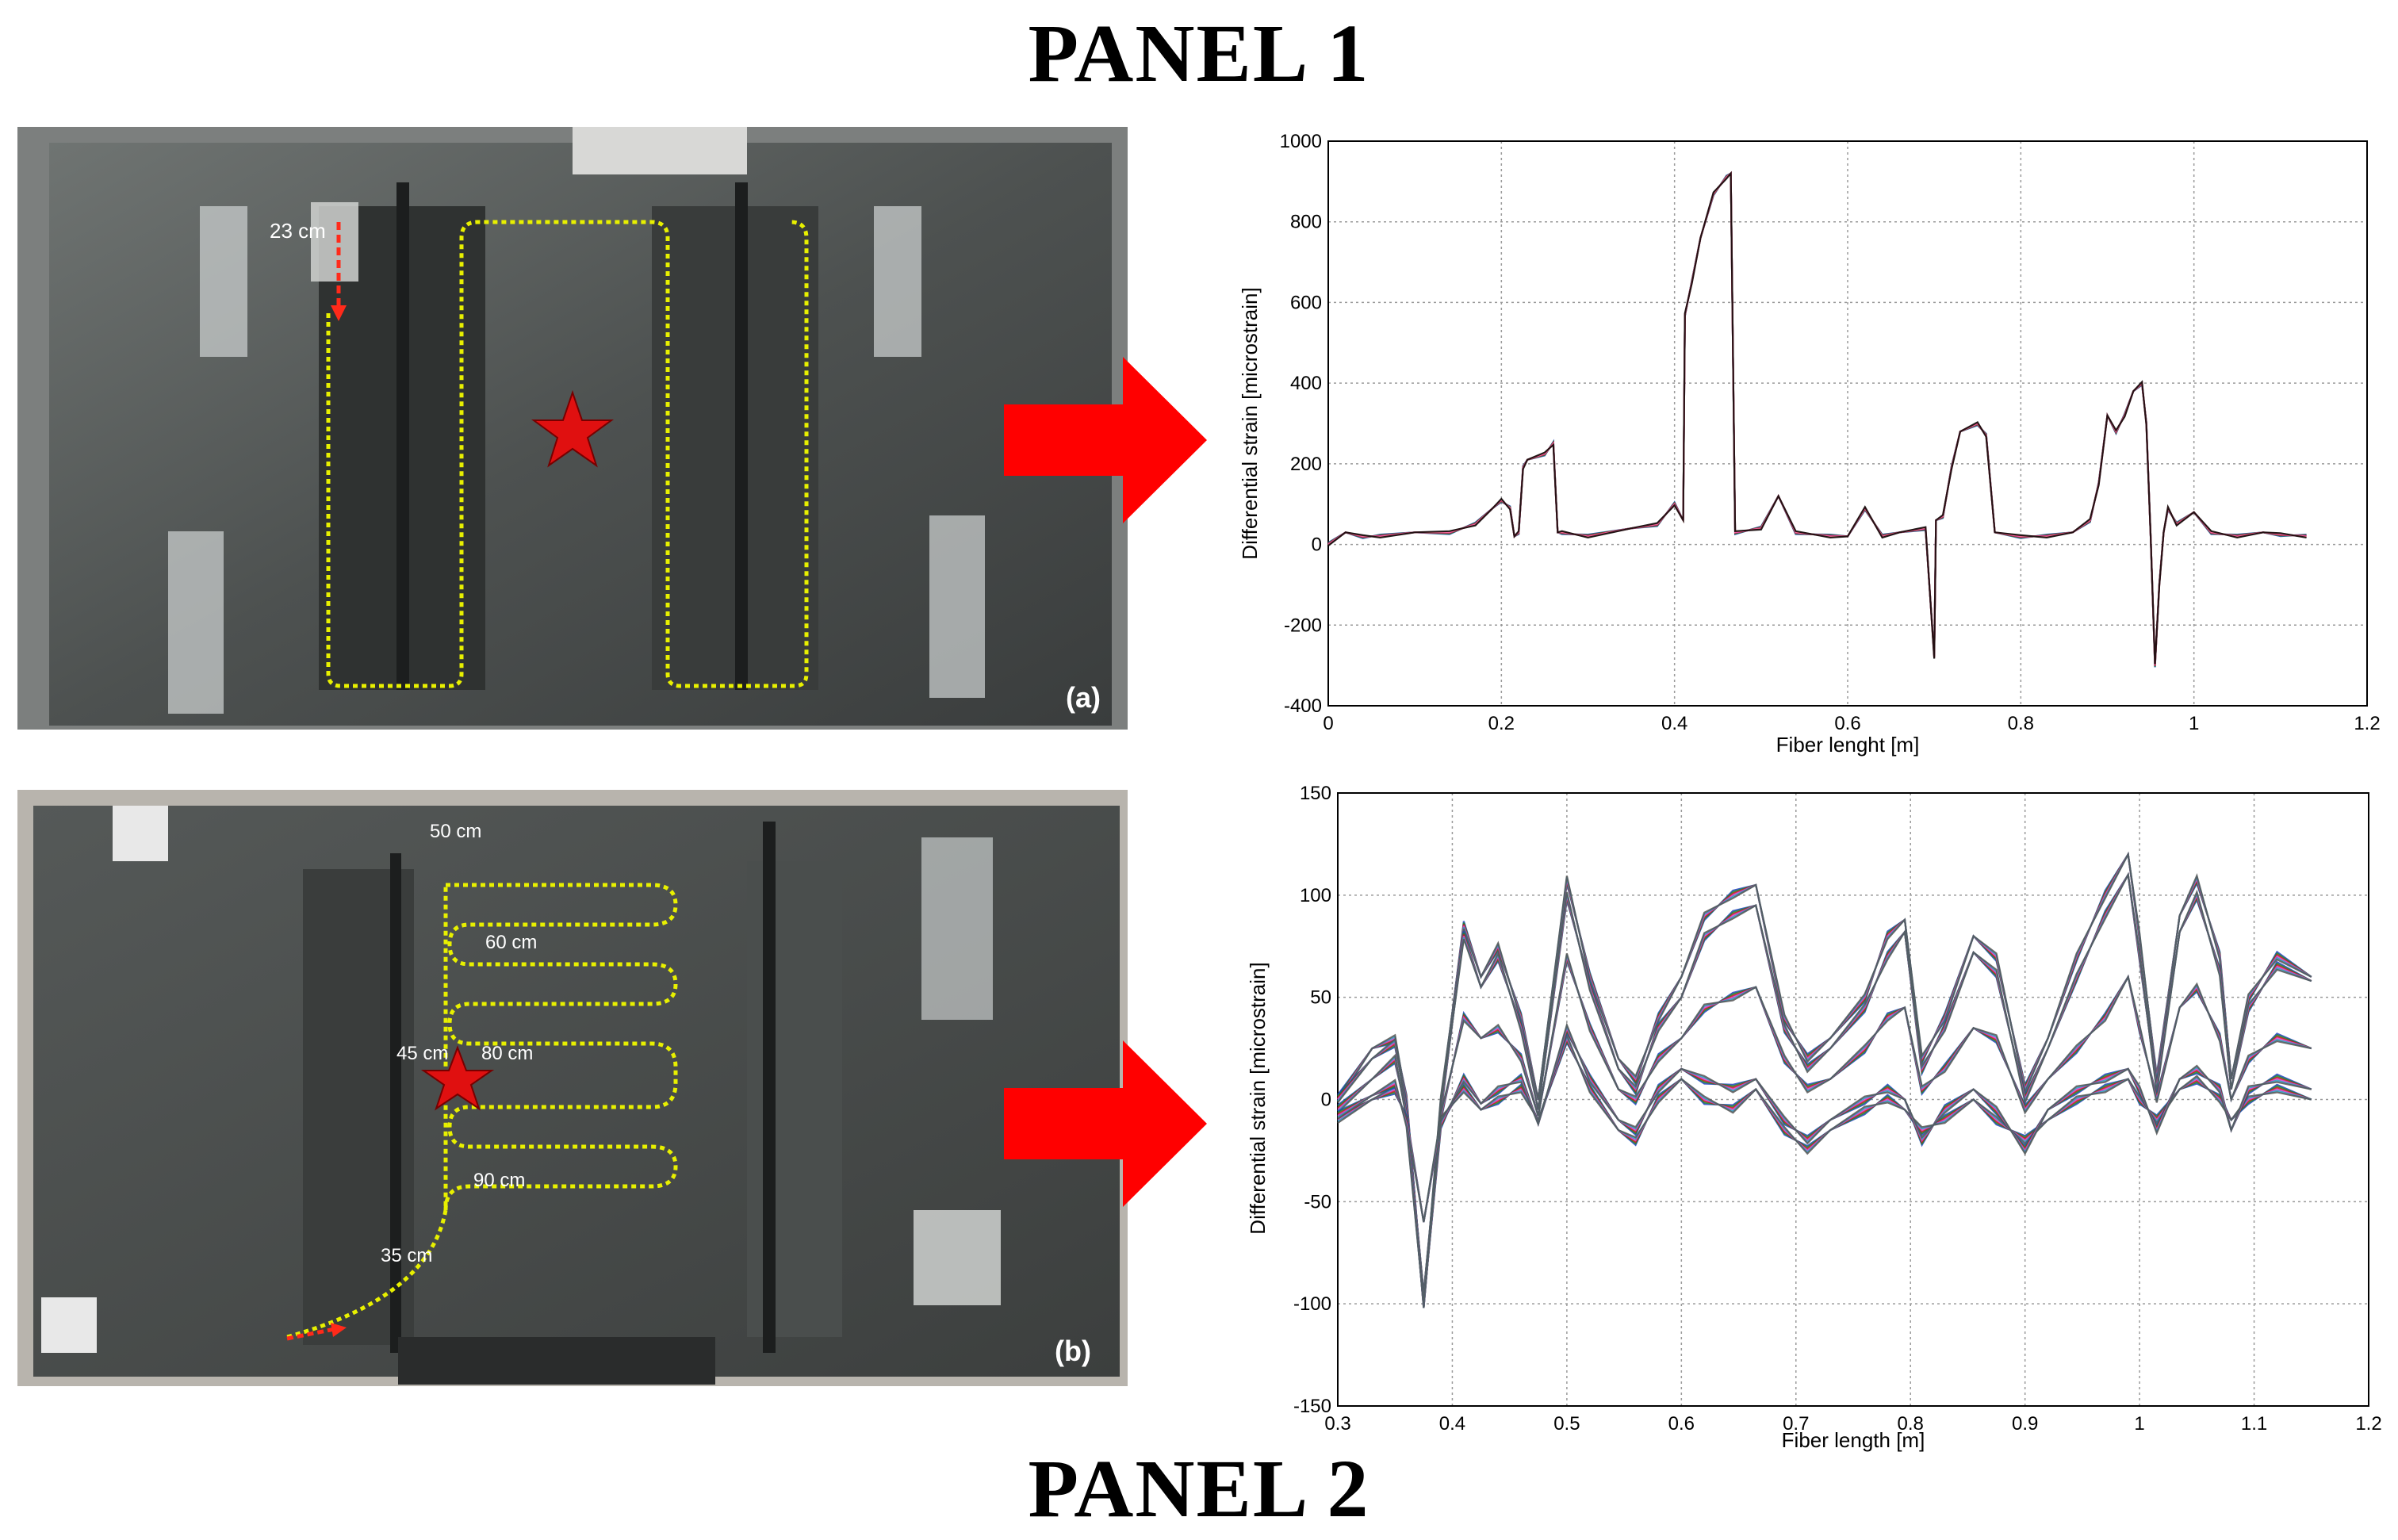 The image size is (2398, 1540). I want to click on chart-b-ytick-label: 150, so click(1315, 793).